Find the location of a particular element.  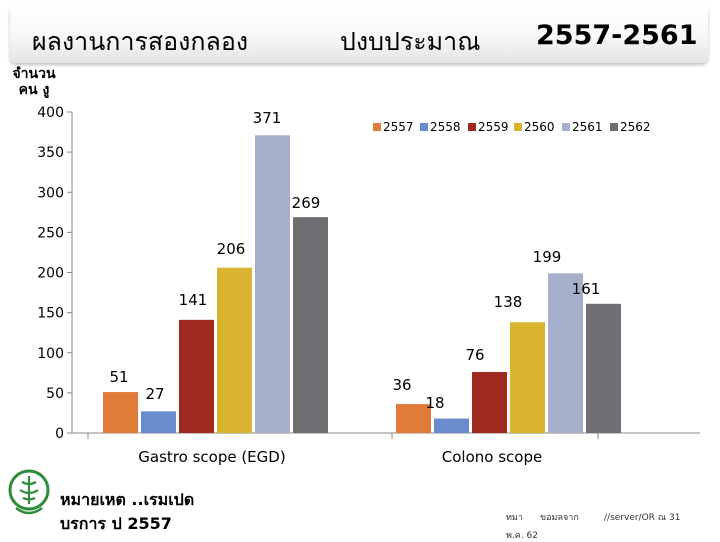

y-tick-label: 250 is located at coordinates (50, 233).